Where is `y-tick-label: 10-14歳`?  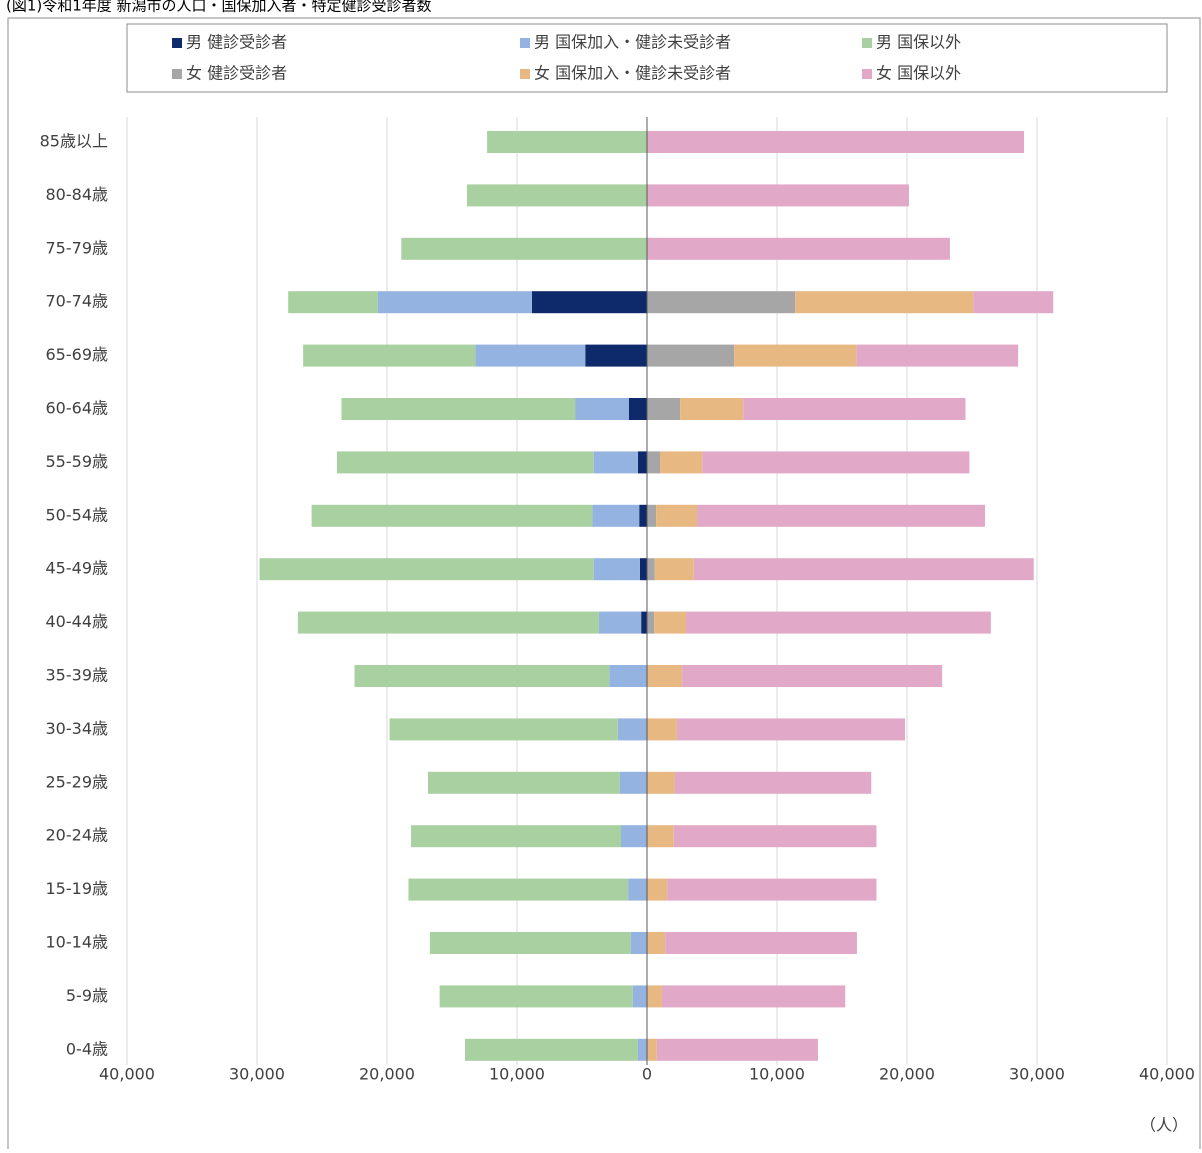
y-tick-label: 10-14歳 is located at coordinates (77, 942).